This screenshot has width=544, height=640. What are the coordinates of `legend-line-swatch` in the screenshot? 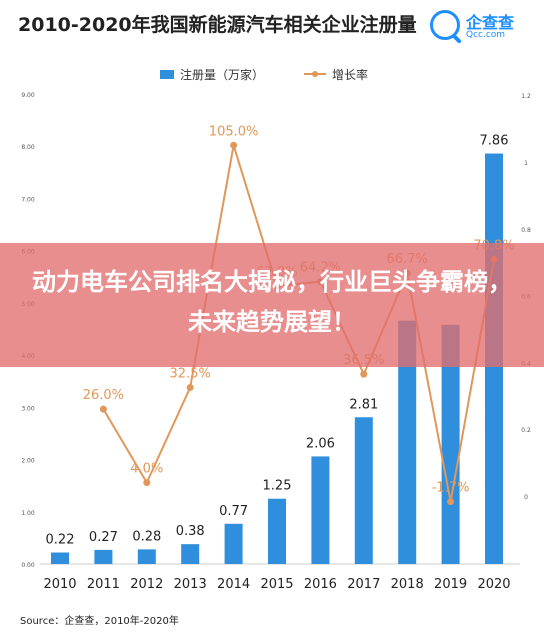 It's located at (315, 74).